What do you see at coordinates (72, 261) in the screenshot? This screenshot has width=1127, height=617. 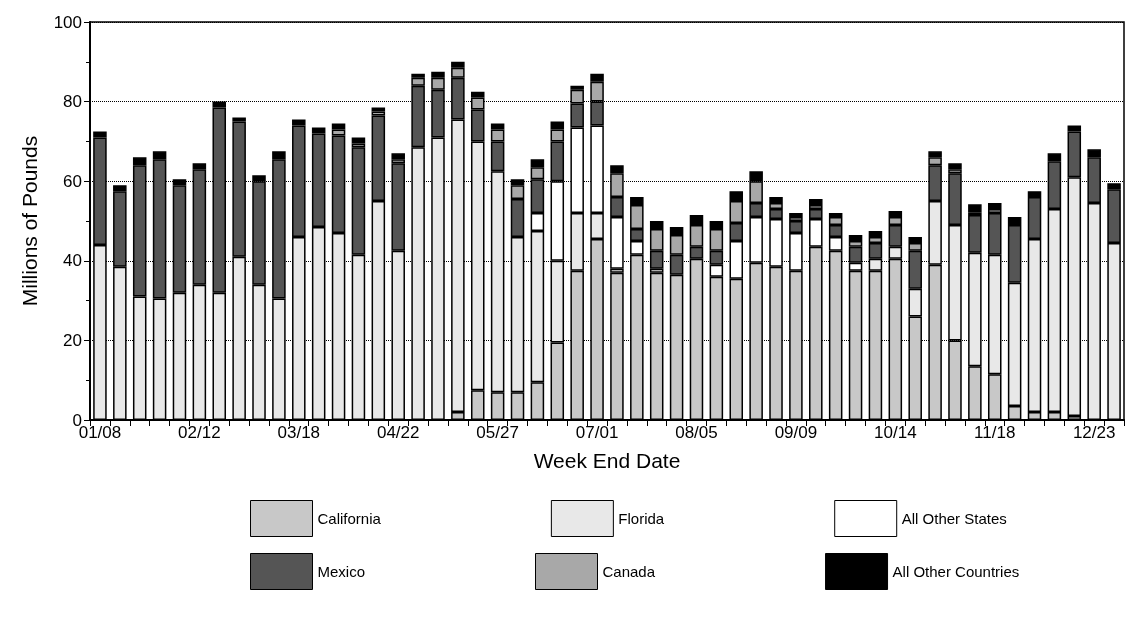 I see `y-tick-label: 40` at bounding box center [72, 261].